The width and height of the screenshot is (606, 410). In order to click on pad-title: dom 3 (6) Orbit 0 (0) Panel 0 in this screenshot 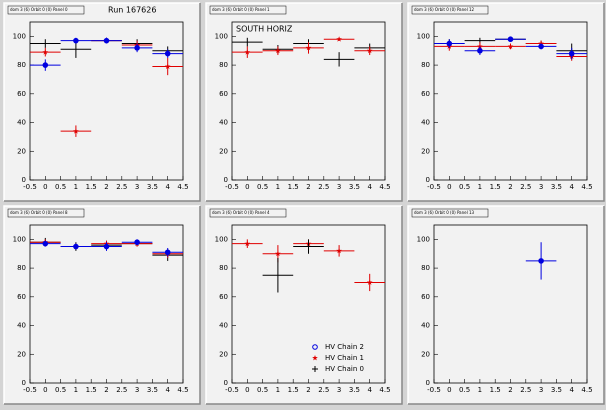, I will do `click(39, 9)`.